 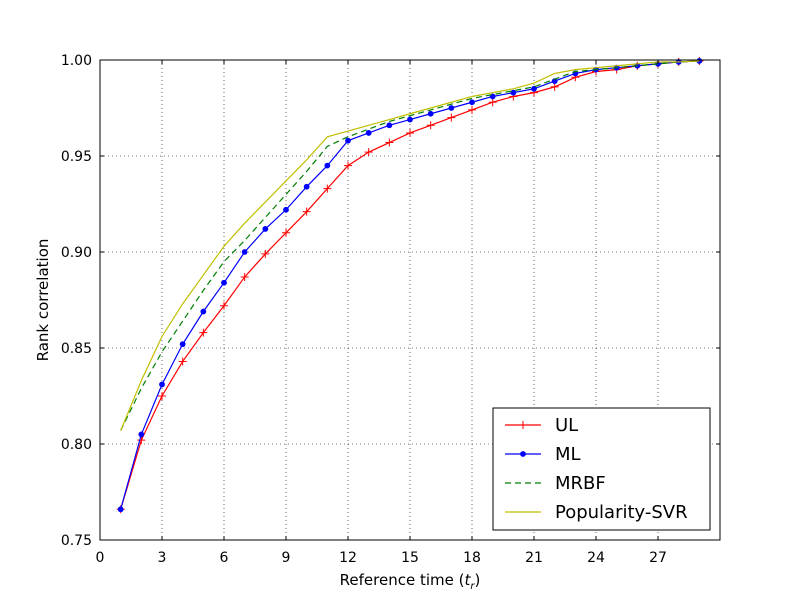 What do you see at coordinates (76, 61) in the screenshot?
I see `y-tick-label: 1.00` at bounding box center [76, 61].